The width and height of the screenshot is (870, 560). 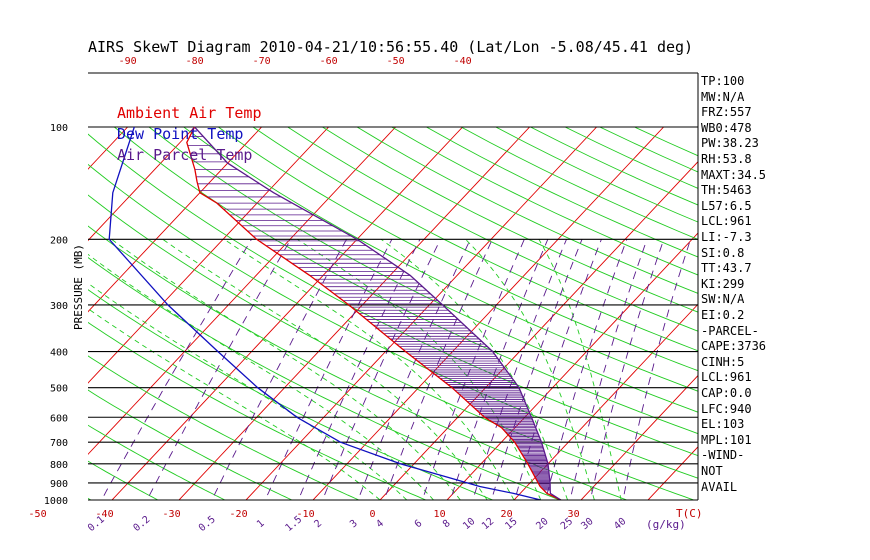 What do you see at coordinates (734, 346) in the screenshot?
I see `stability-index-item: CAPE:3736` at bounding box center [734, 346].